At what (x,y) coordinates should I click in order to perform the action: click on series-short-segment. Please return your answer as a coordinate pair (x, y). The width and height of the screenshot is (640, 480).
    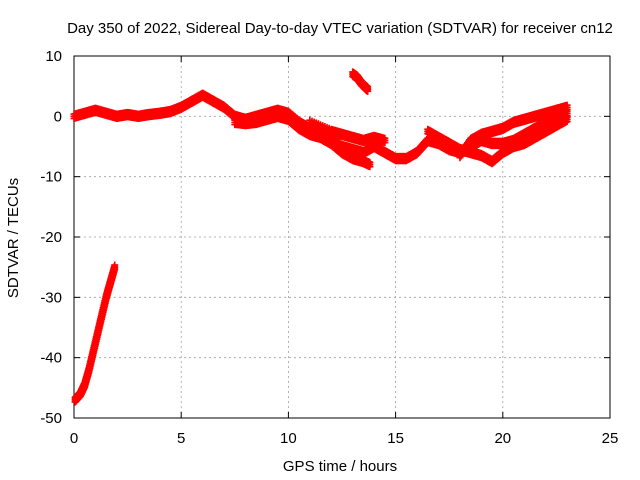
    Looking at the image, I should click on (360, 81).